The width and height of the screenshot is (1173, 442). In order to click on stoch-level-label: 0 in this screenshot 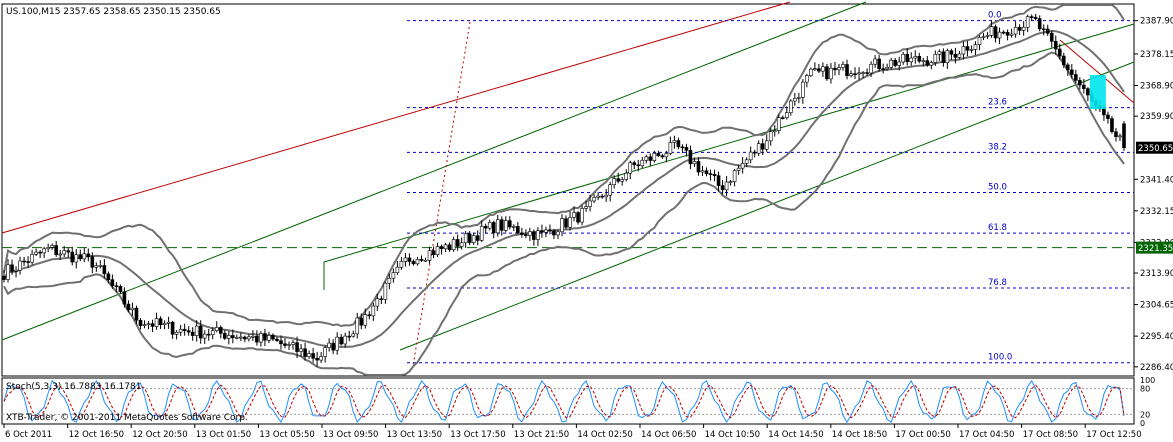, I will do `click(1142, 423)`.